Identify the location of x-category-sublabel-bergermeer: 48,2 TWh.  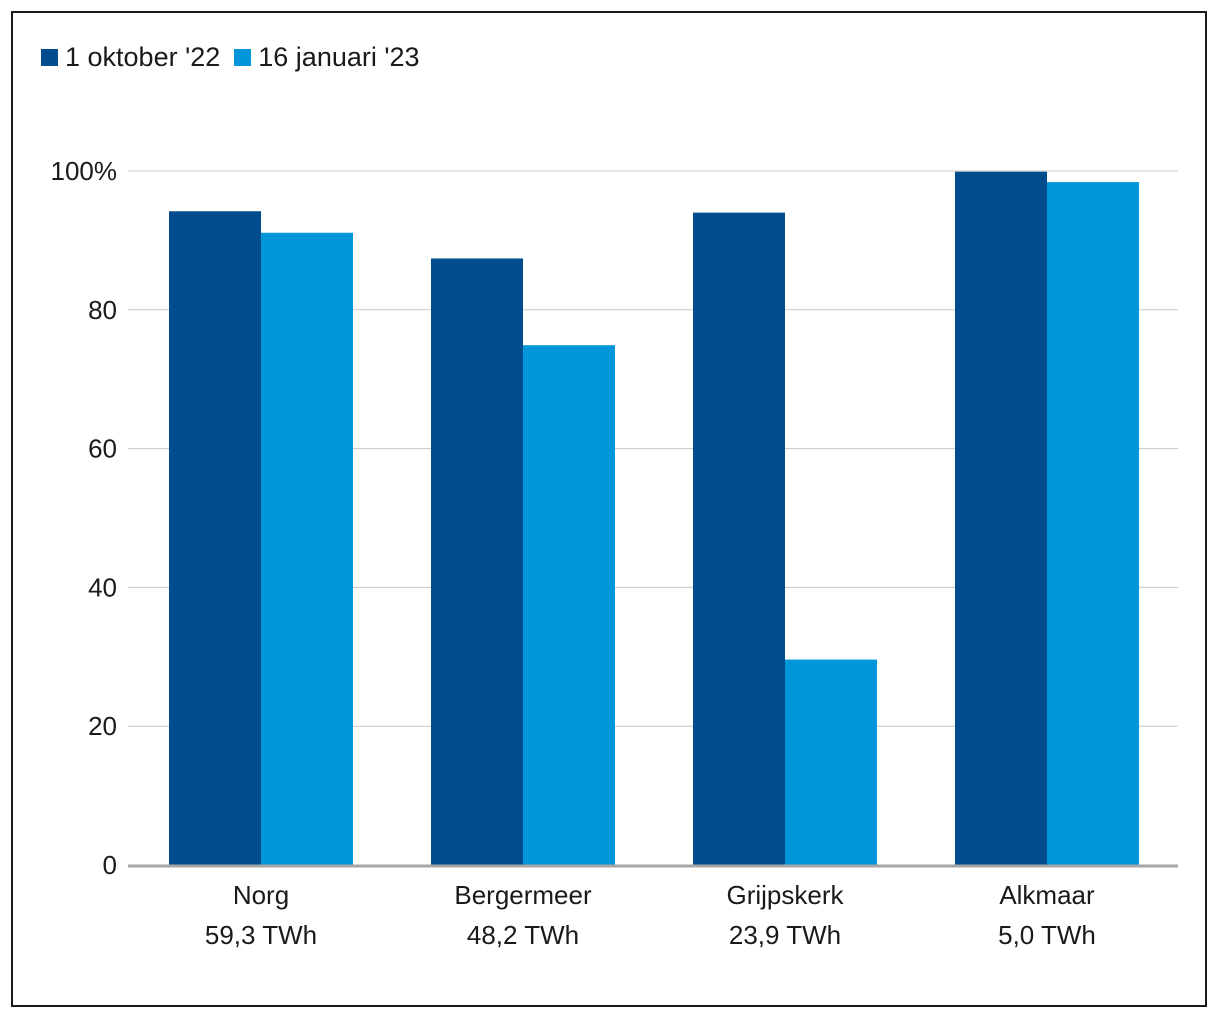
(523, 935).